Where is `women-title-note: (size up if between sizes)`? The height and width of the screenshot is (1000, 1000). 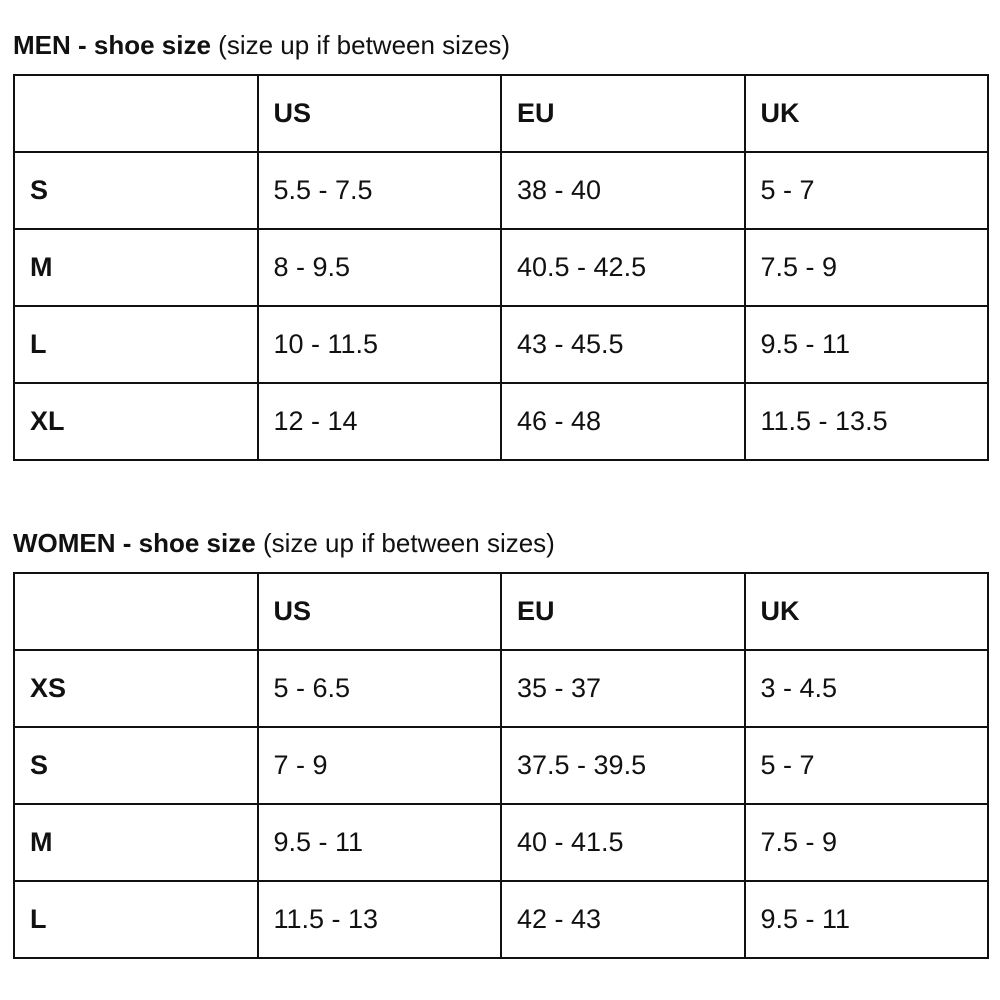
women-title-note: (size up if between sizes) is located at coordinates (408, 543).